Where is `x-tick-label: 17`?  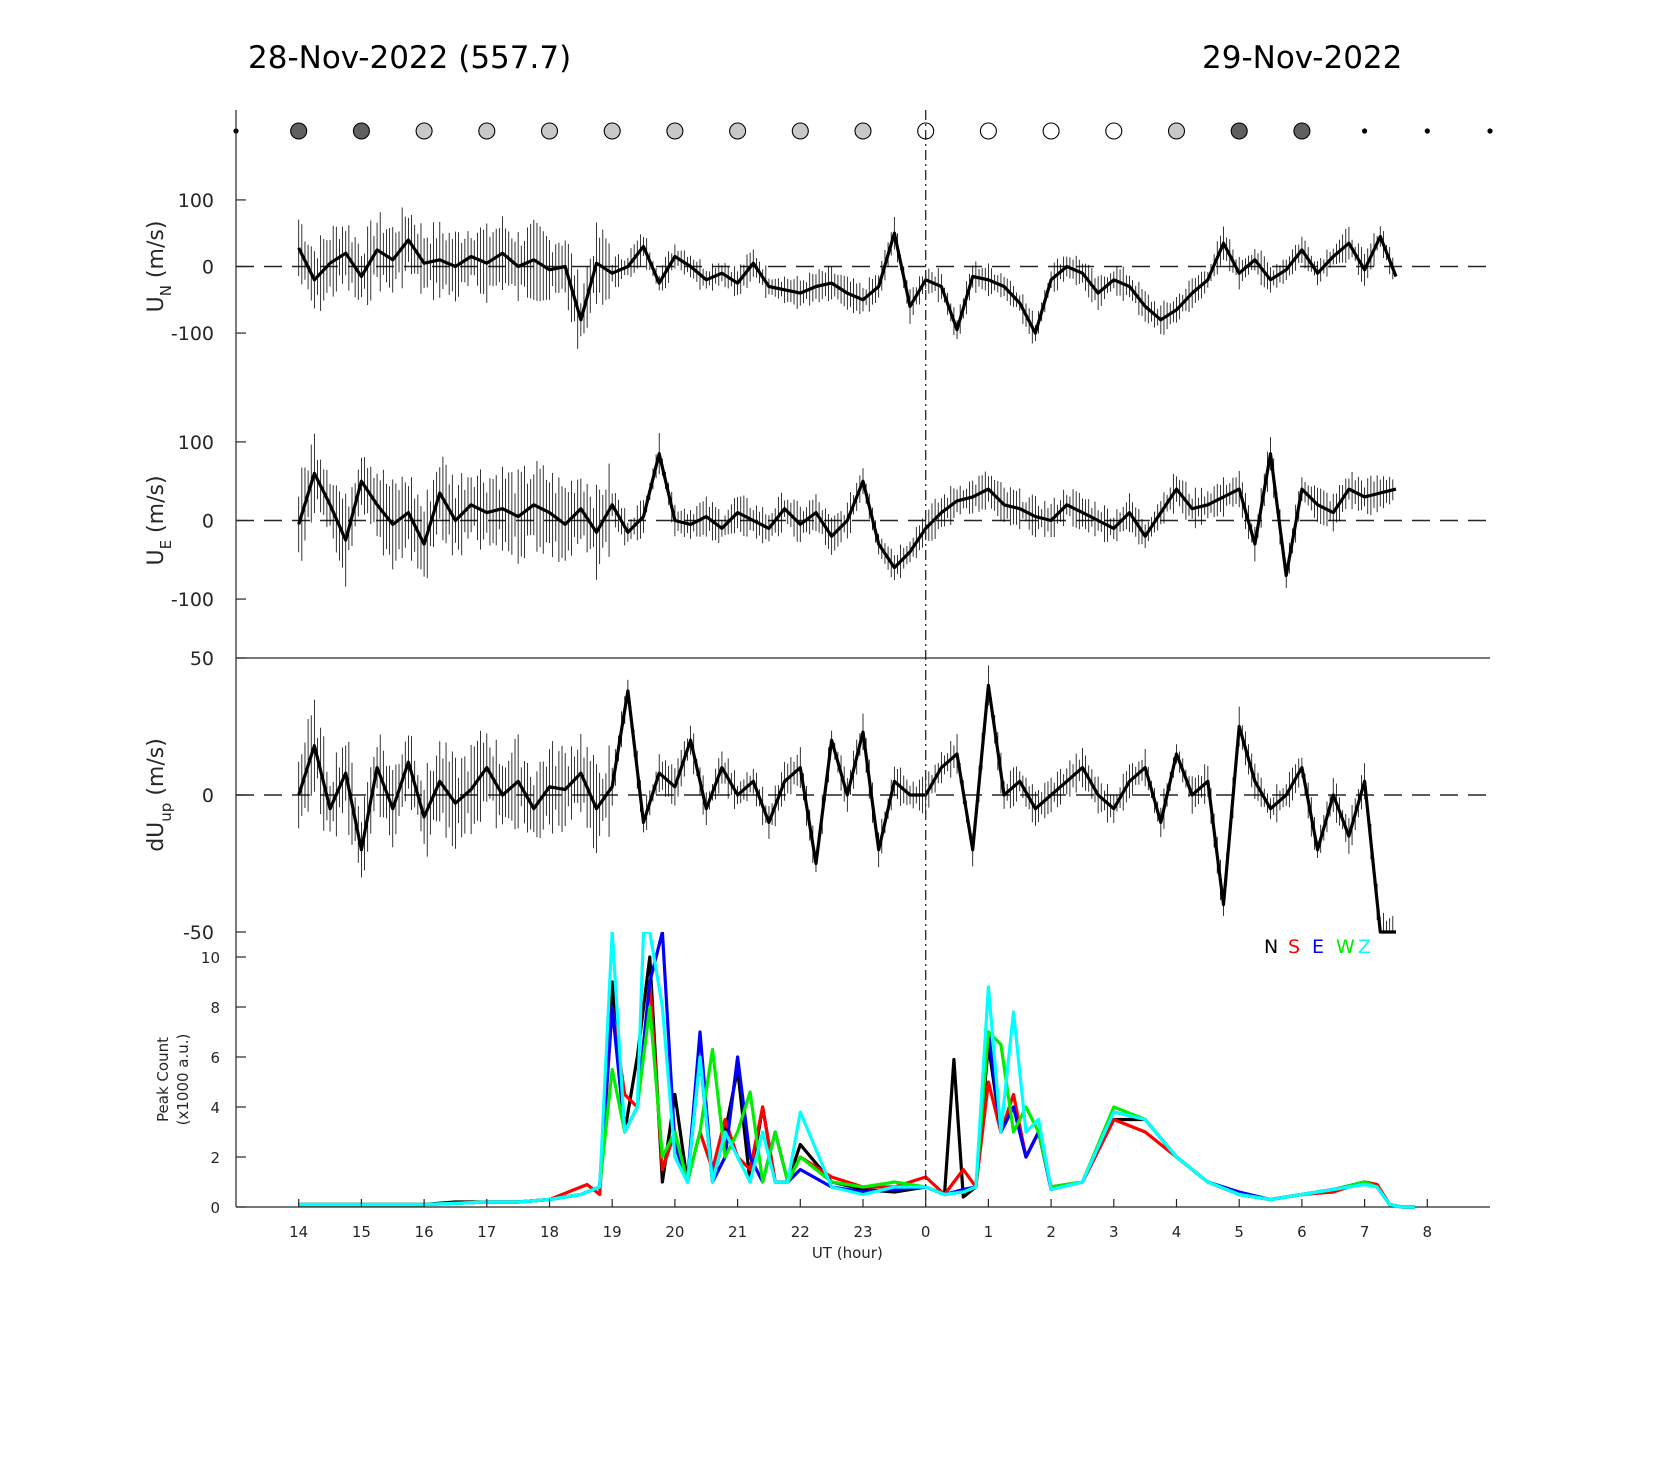 x-tick-label: 17 is located at coordinates (486, 1232).